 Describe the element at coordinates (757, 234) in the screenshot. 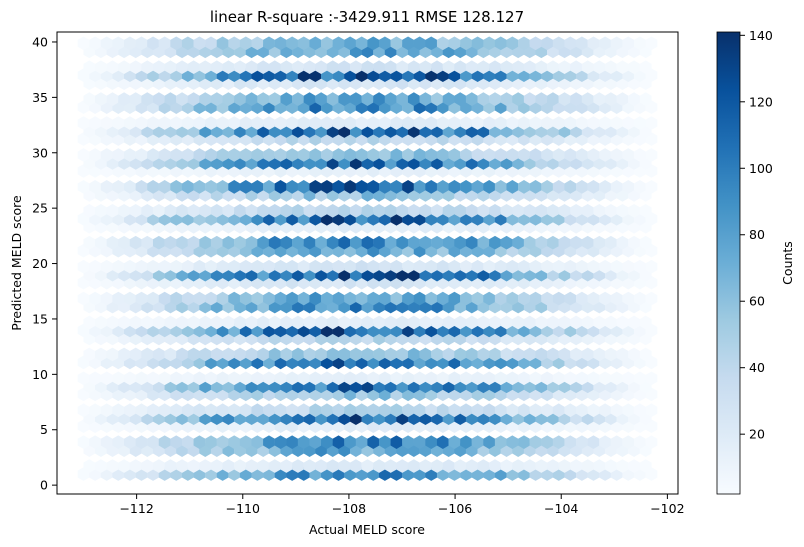

I see `colorbar-tick-label: 80` at that location.